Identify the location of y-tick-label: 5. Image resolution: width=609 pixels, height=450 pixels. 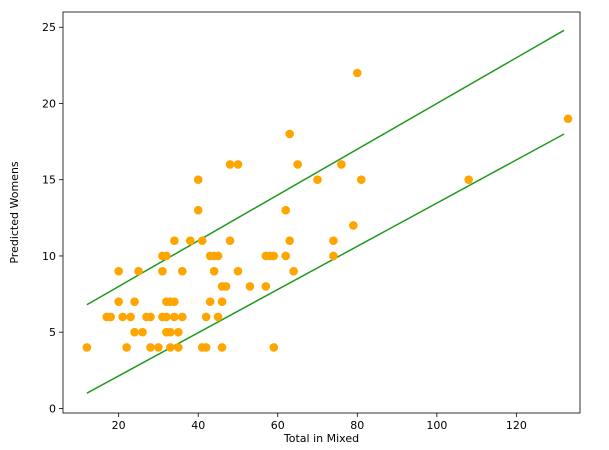
(52, 332).